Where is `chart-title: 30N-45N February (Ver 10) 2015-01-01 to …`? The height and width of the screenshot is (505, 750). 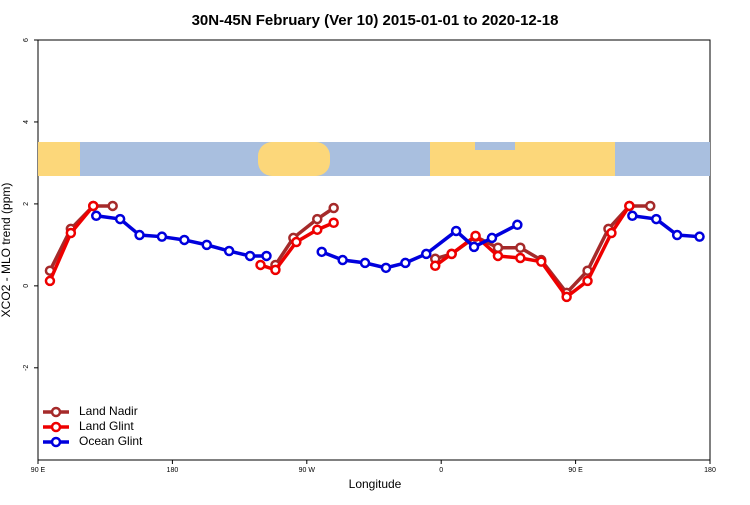 chart-title: 30N-45N February (Ver 10) 2015-01-01 to … is located at coordinates (375, 20).